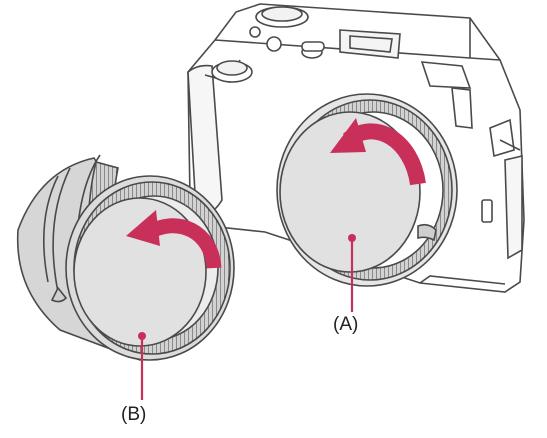 Image resolution: width=547 pixels, height=438 pixels. What do you see at coordinates (346, 324) in the screenshot?
I see `callout-label-a: (A)` at bounding box center [346, 324].